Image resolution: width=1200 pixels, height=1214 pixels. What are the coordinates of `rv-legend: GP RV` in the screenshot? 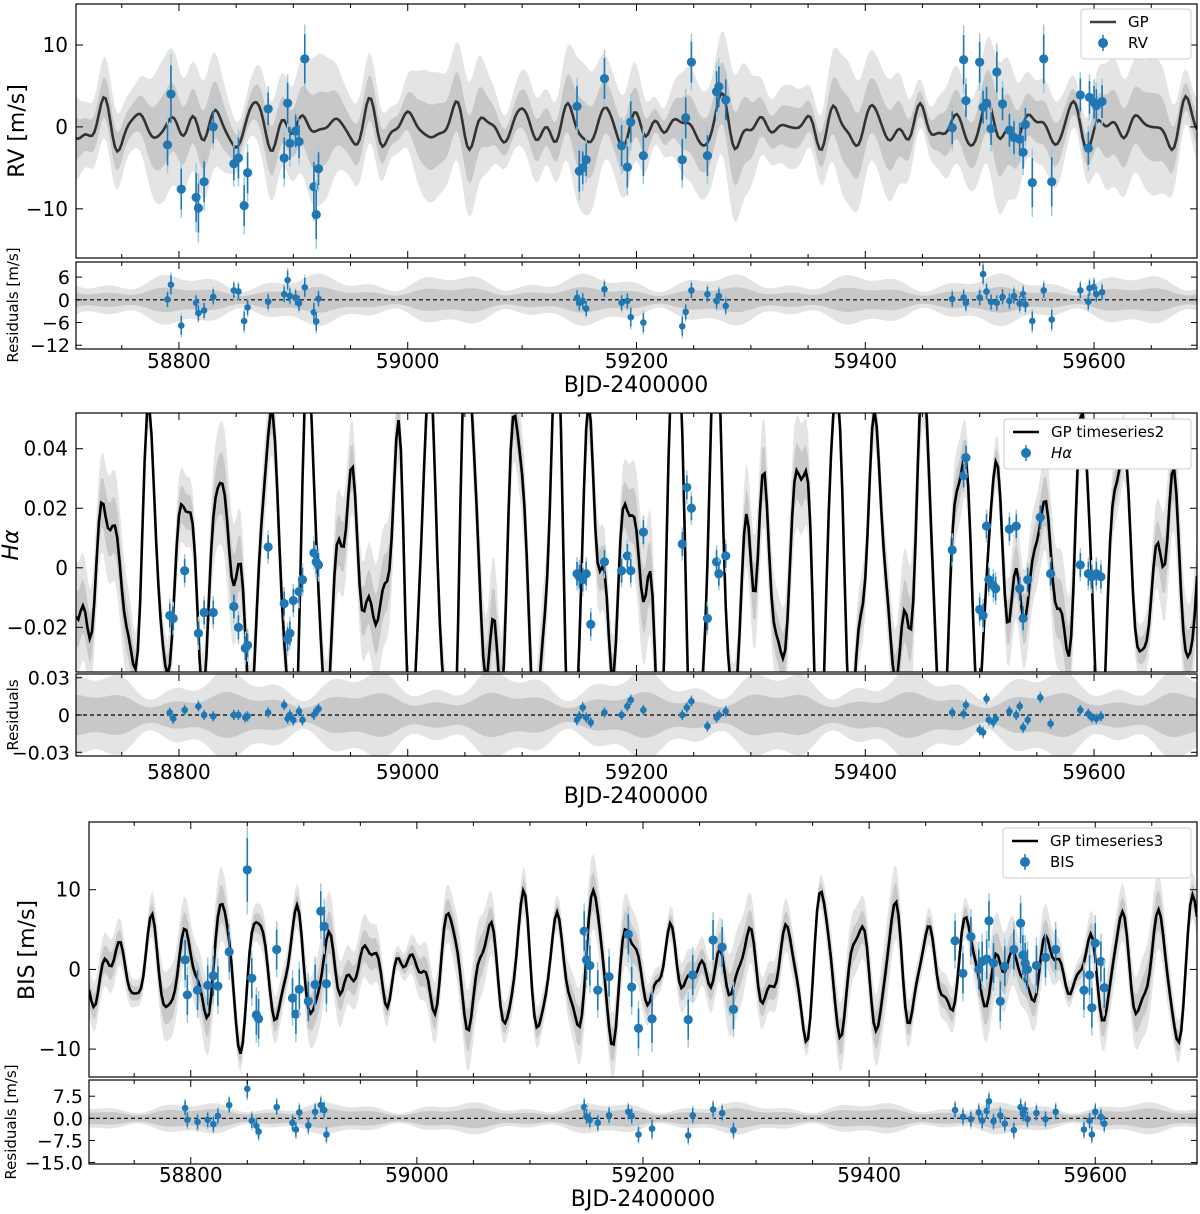 It's located at (1136, 34).